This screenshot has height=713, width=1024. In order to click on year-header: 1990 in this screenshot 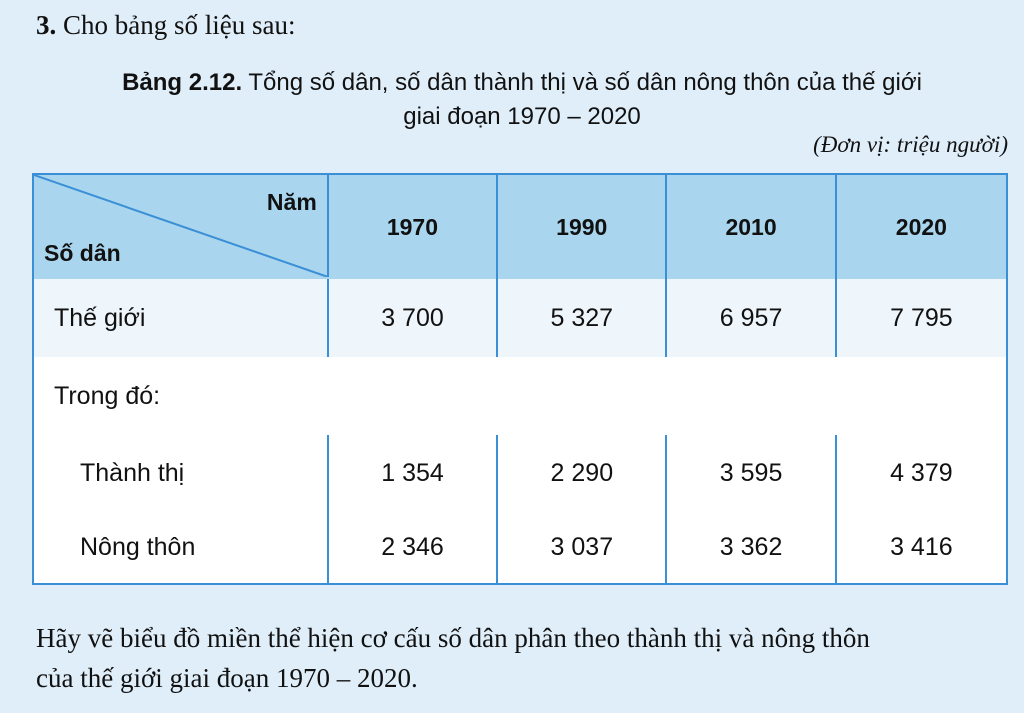, I will do `click(583, 227)`.